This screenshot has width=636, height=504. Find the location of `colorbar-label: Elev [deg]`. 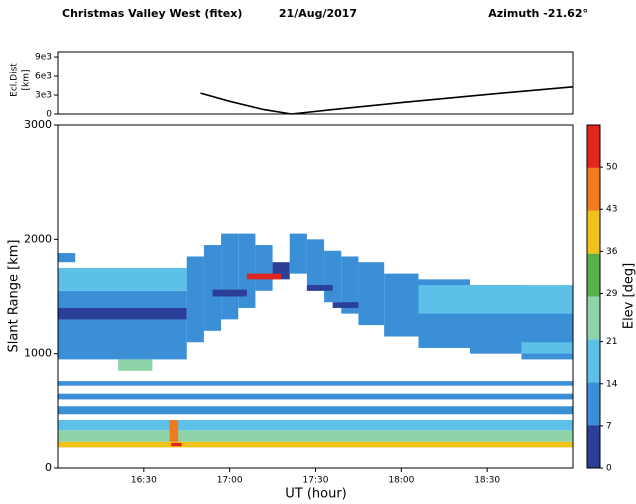

colorbar-label: Elev [deg] is located at coordinates (629, 296).